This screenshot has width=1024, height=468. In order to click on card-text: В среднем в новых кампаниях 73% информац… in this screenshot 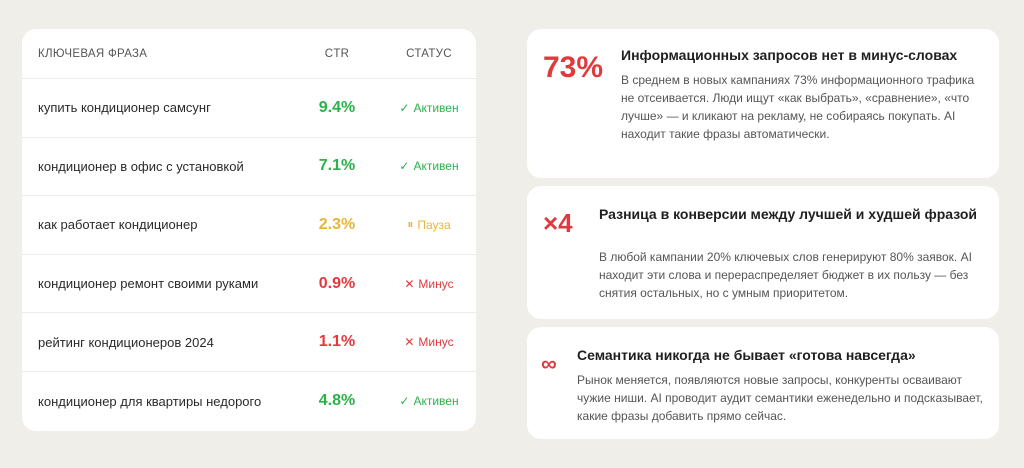, I will do `click(798, 107)`.